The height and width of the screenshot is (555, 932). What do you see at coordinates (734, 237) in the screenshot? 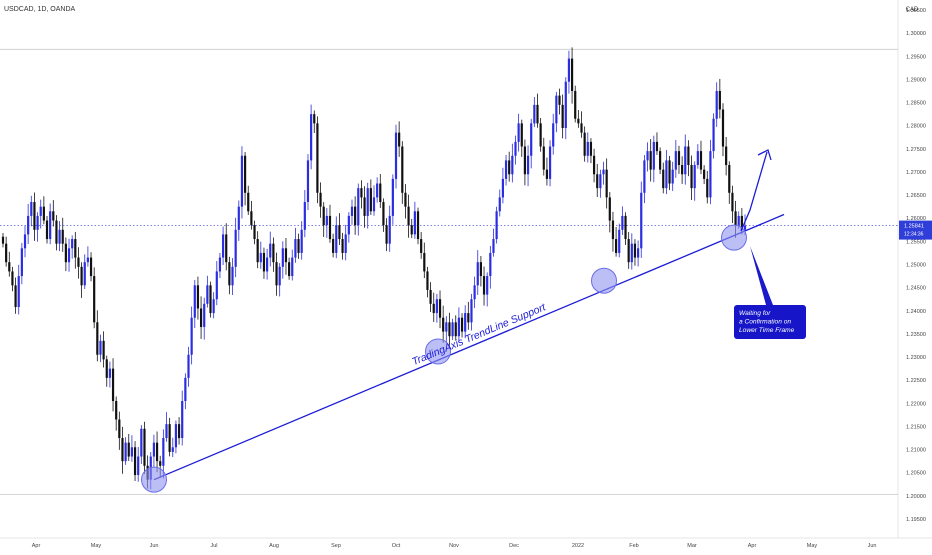
I see `touch-circle` at bounding box center [734, 237].